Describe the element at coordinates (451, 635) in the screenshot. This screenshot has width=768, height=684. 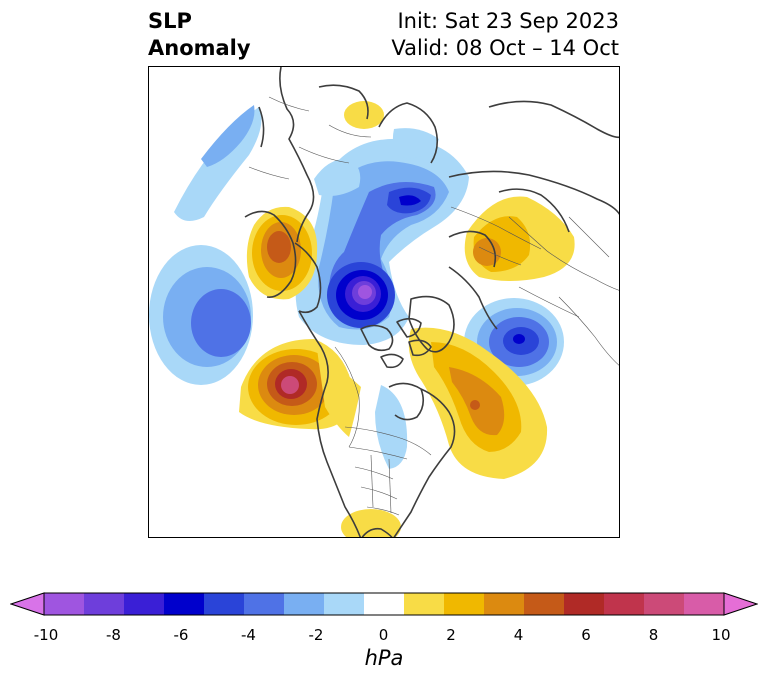
I see `colorbar-tick-label: 2` at that location.